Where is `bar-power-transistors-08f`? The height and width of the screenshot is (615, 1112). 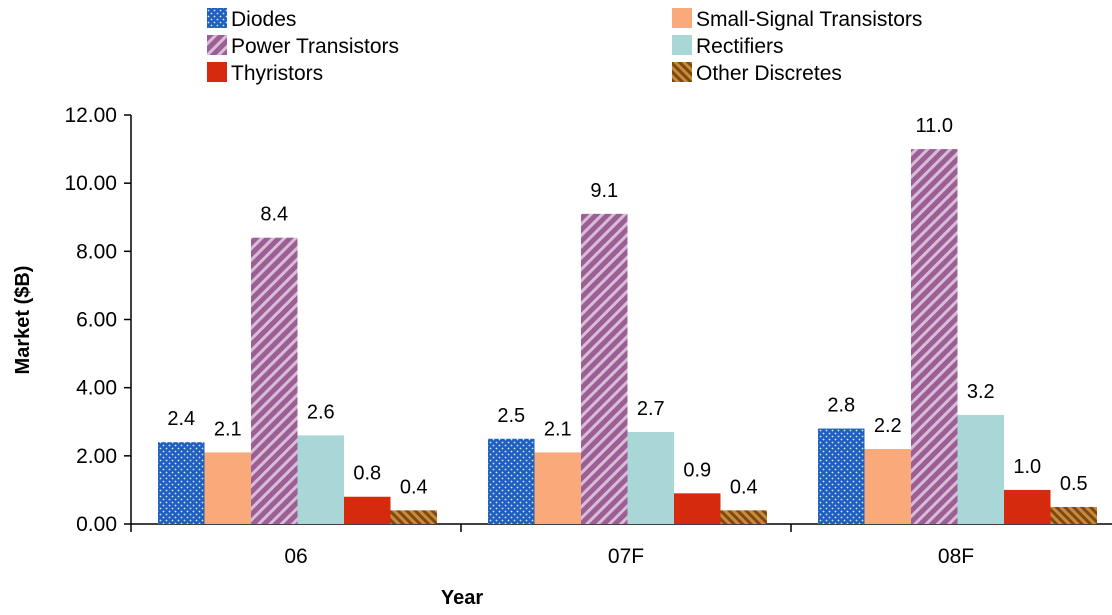
bar-power-transistors-08f is located at coordinates (934, 337).